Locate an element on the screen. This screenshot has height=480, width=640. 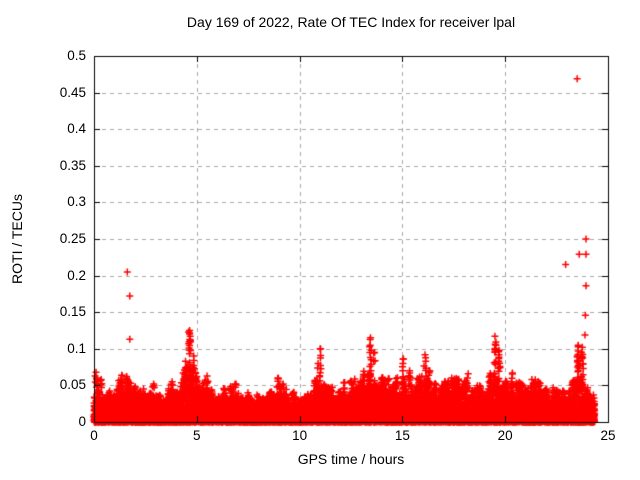
y-tick-label: 0 is located at coordinates (82, 421).